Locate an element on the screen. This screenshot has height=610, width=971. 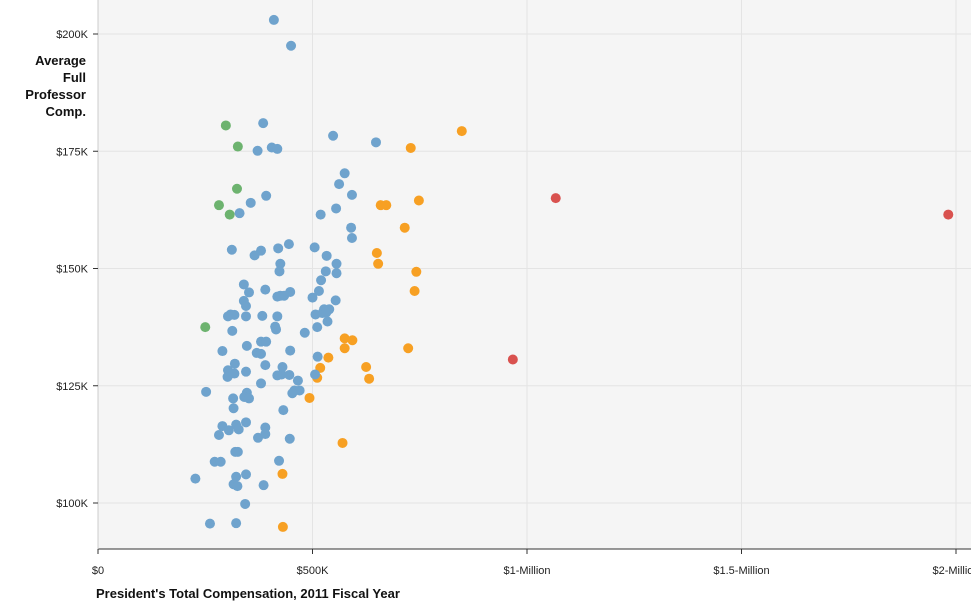
y-axis-title: Average Full Professor Comp. is located at coordinates (55, 86).